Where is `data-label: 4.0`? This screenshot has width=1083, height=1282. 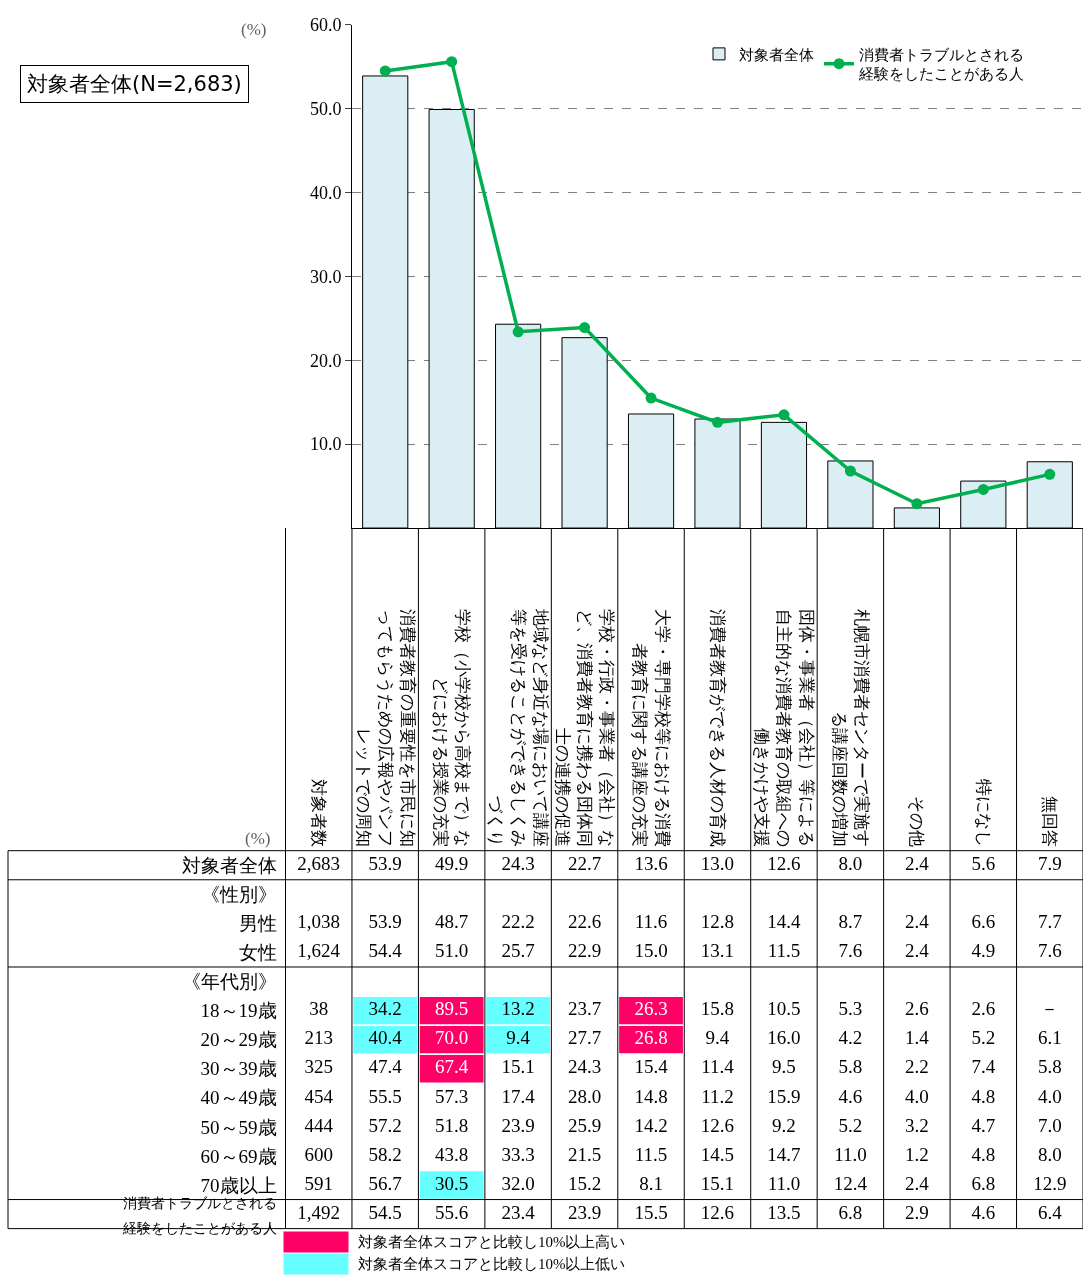 data-label: 4.0 is located at coordinates (1049, 1096).